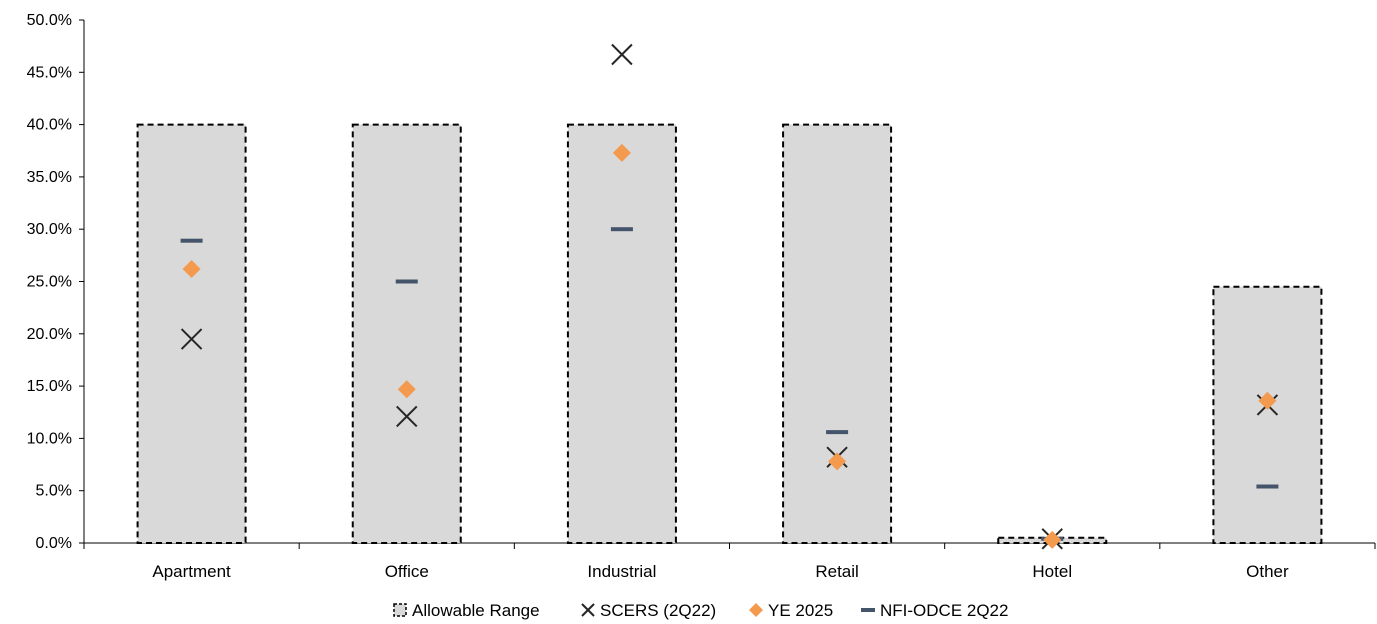 This screenshot has width=1377, height=624. What do you see at coordinates (49, 334) in the screenshot?
I see `y-tick-label: 20.0%` at bounding box center [49, 334].